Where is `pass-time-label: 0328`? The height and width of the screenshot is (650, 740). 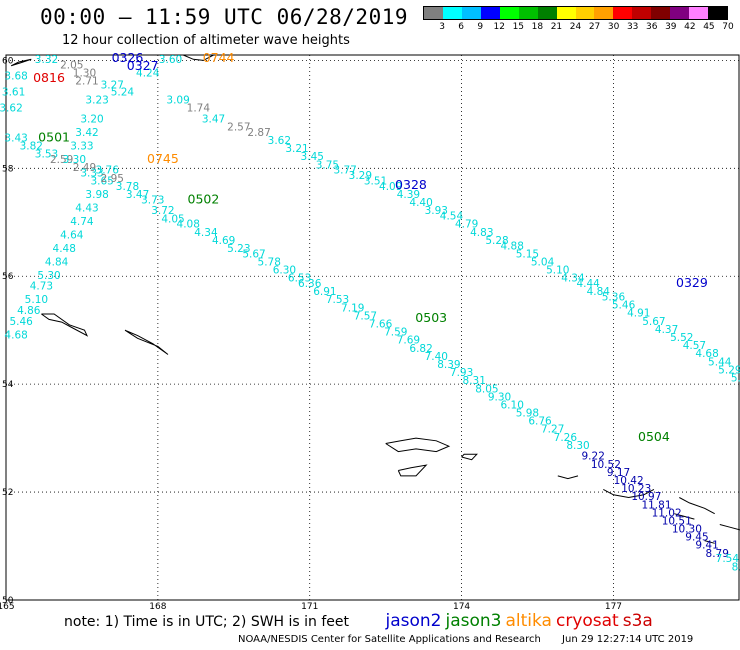
pass-time-label: 0328 is located at coordinates (411, 184).